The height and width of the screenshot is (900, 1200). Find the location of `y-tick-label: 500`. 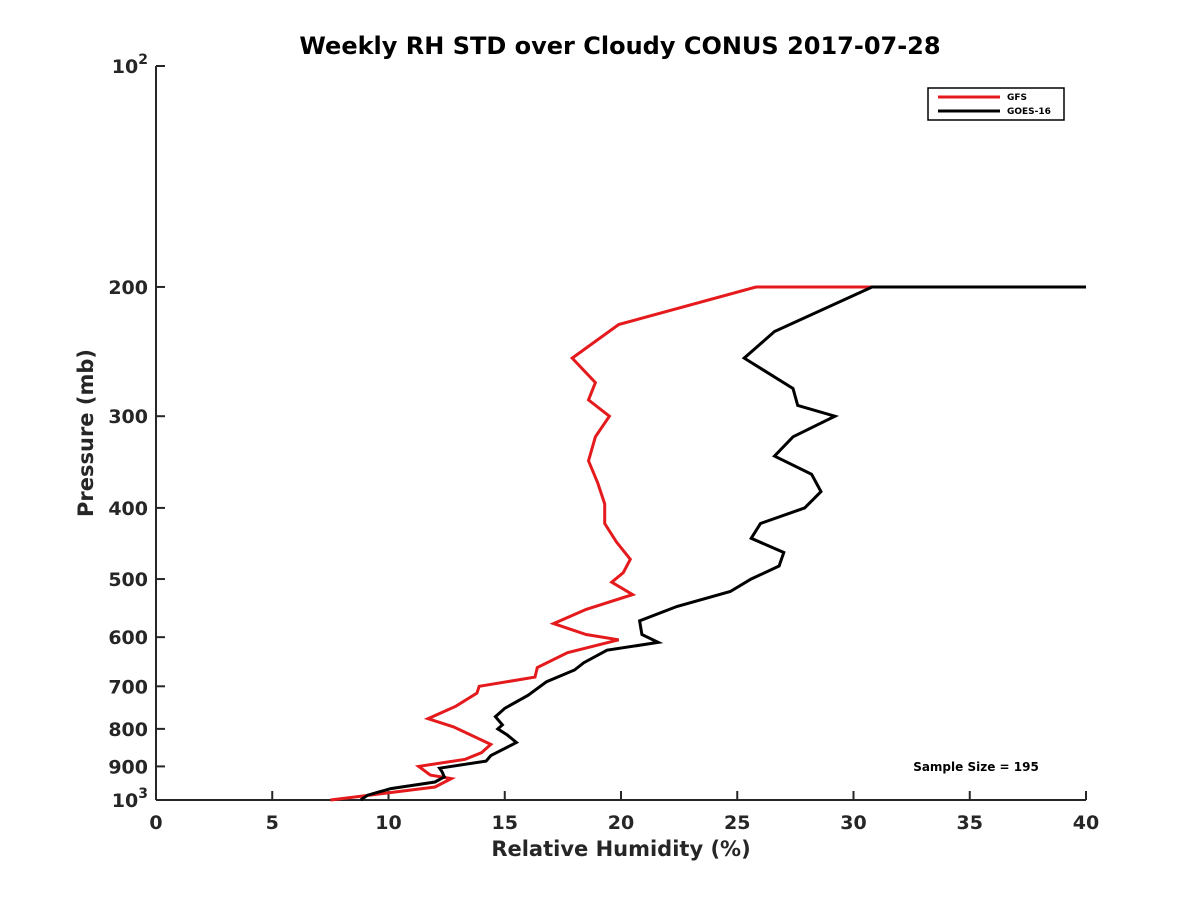

y-tick-label: 500 is located at coordinates (128, 580).